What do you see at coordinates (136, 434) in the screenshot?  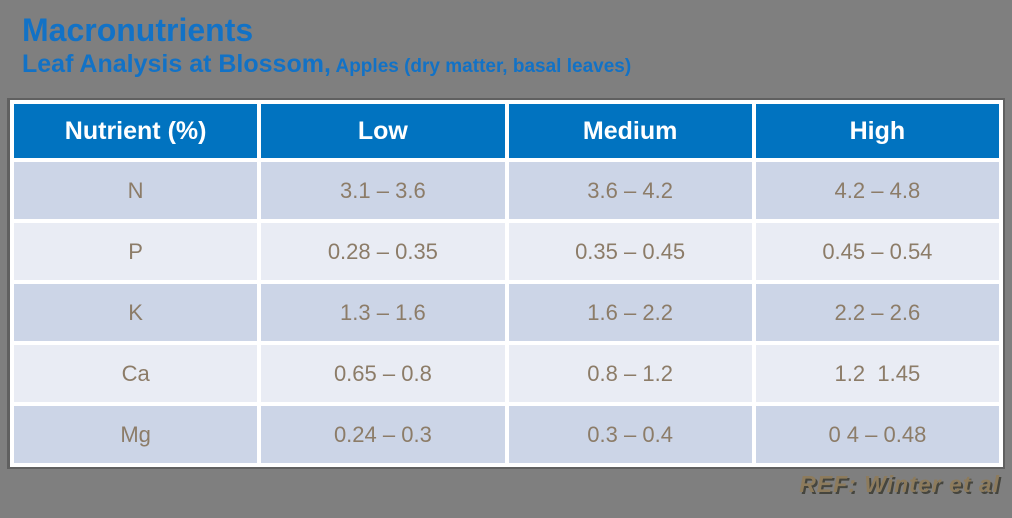 I see `nutrient-cell: Mg` at bounding box center [136, 434].